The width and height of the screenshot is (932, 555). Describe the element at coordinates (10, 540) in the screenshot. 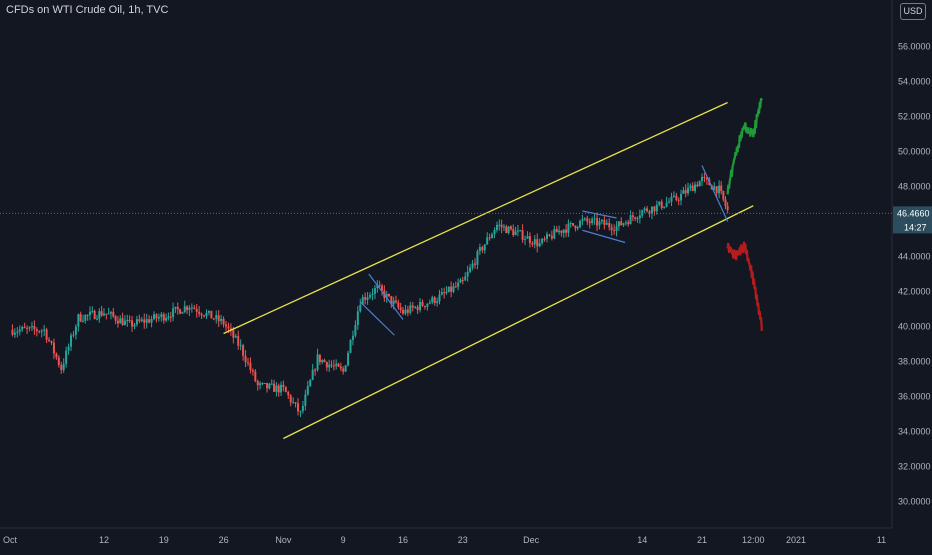

I see `x-tick-label: Oct` at that location.